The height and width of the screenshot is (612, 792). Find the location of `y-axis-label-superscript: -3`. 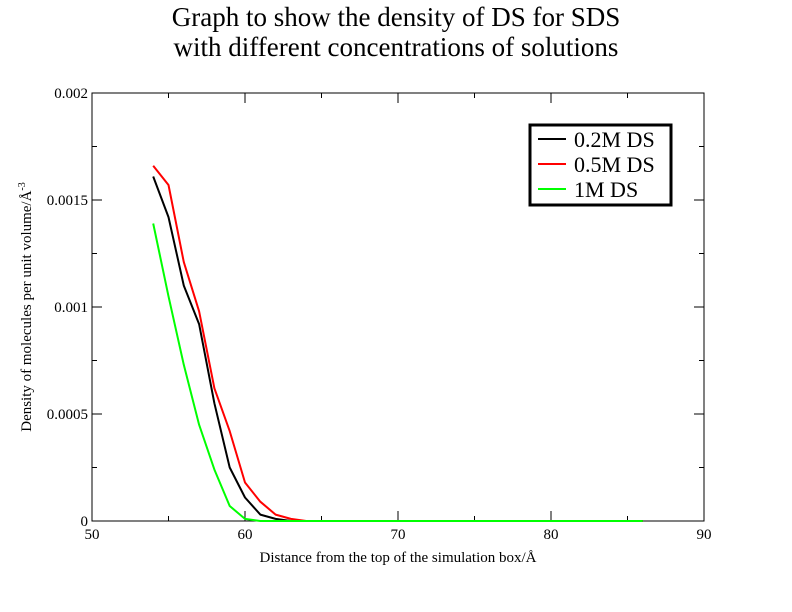

y-axis-label-superscript: -3 is located at coordinates (22, 186).